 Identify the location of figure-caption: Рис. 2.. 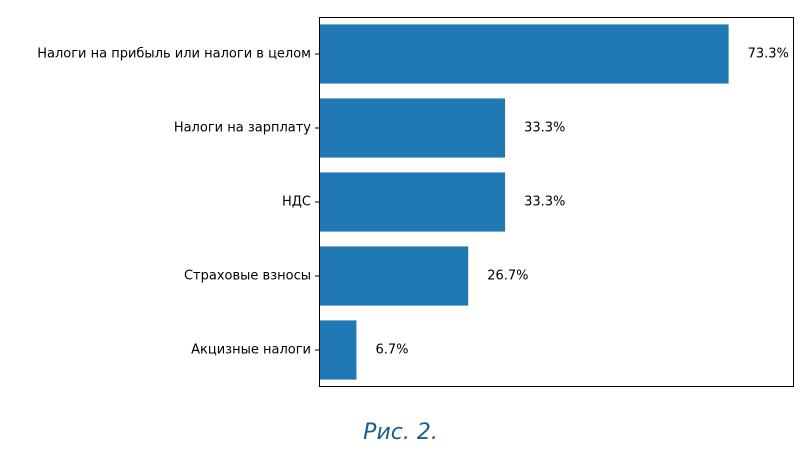
(400, 432).